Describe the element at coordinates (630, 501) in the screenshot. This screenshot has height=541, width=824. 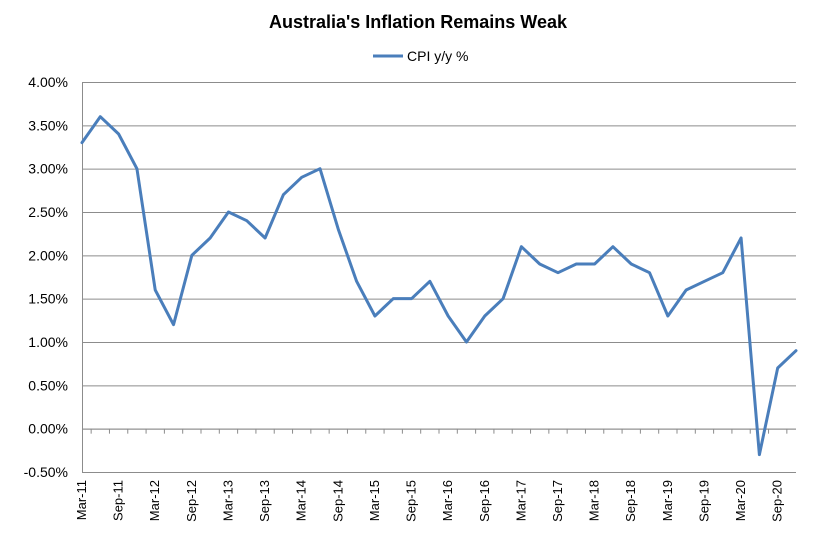
I see `x-tick-label: Sep-18` at that location.